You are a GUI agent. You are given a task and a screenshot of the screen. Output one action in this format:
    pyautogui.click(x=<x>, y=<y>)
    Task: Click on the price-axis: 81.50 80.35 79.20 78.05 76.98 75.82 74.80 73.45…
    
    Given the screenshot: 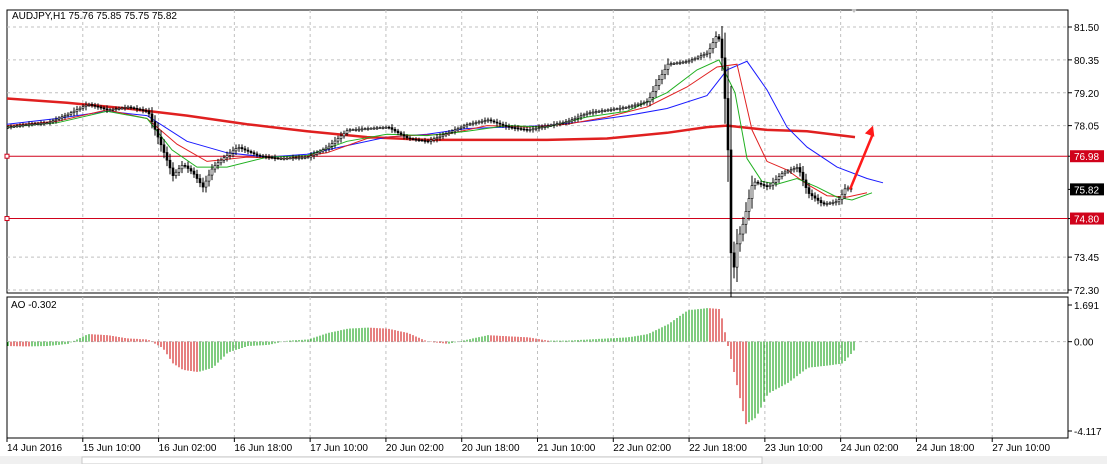 What is the action you would take?
    pyautogui.click(x=1086, y=160)
    